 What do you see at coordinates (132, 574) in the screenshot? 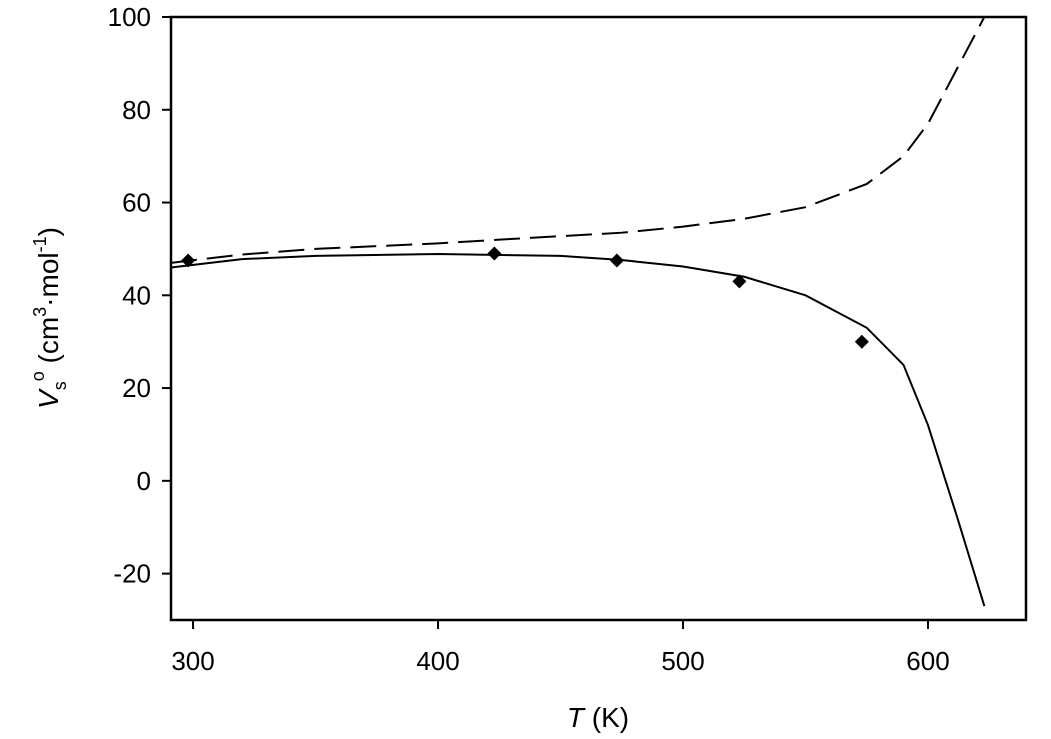
I see `y-tick-label: -20` at bounding box center [132, 574].